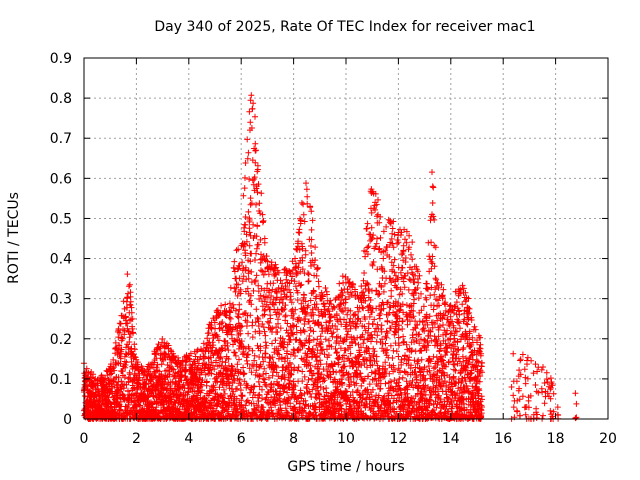 The image size is (640, 480). Describe the element at coordinates (346, 439) in the screenshot. I see `x-tick-label: 10` at that location.